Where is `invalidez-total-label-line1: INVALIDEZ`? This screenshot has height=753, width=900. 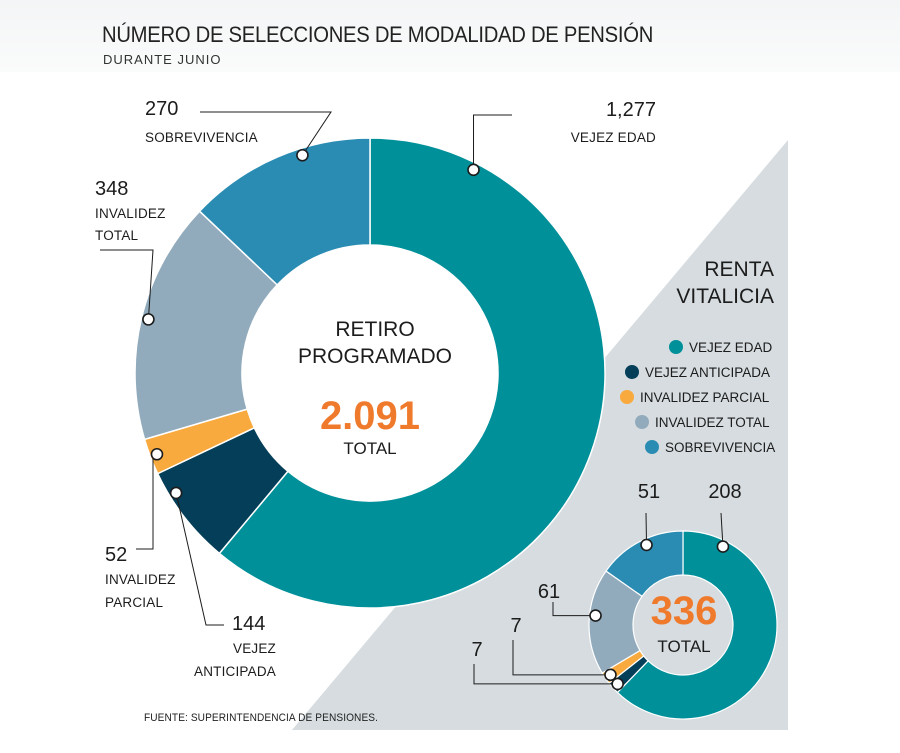 invalidez-total-label-line1: INVALIDEZ is located at coordinates (130, 213).